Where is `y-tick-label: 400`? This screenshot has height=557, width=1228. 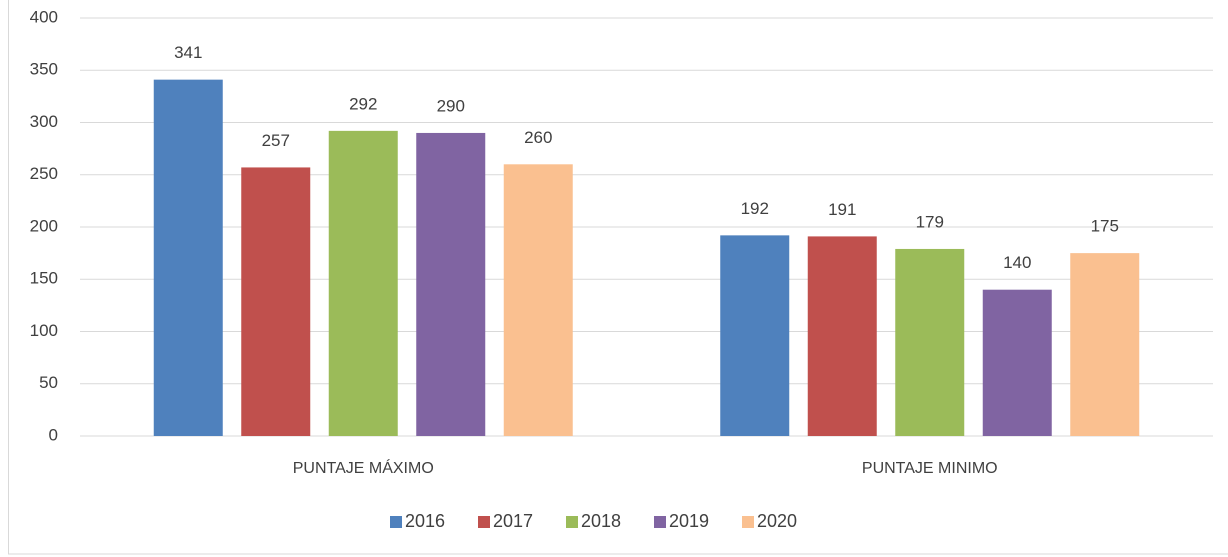
y-tick-label: 400 is located at coordinates (44, 16).